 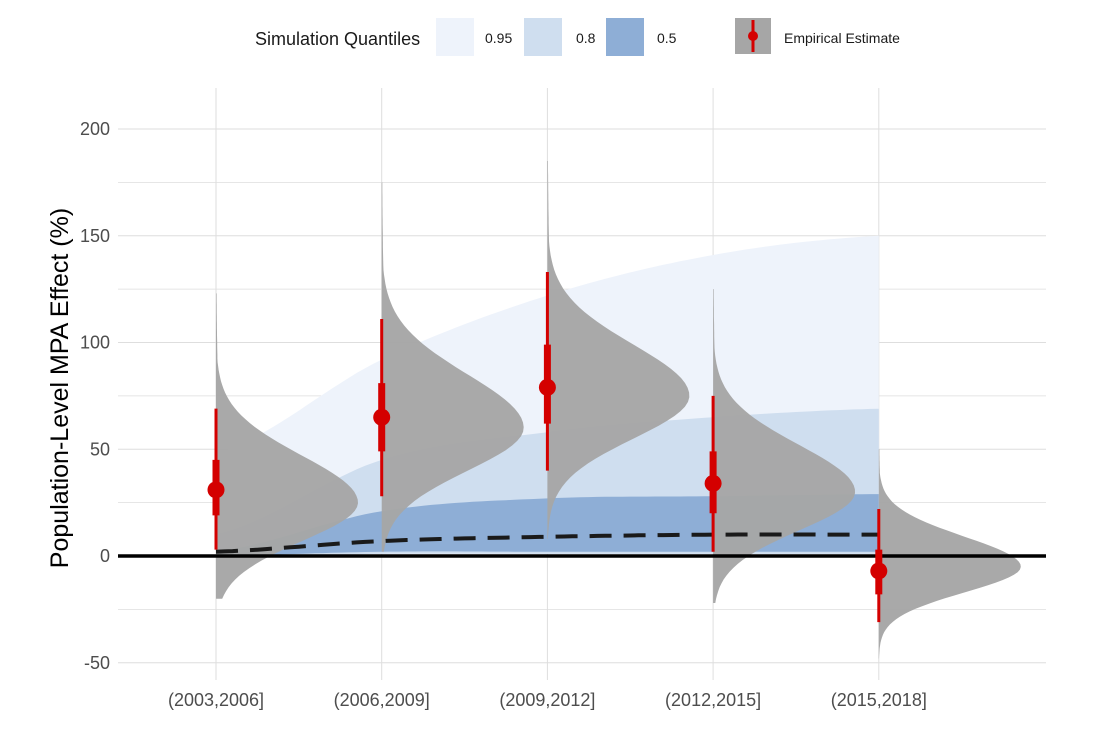 I want to click on median-line, so click(x=547, y=543).